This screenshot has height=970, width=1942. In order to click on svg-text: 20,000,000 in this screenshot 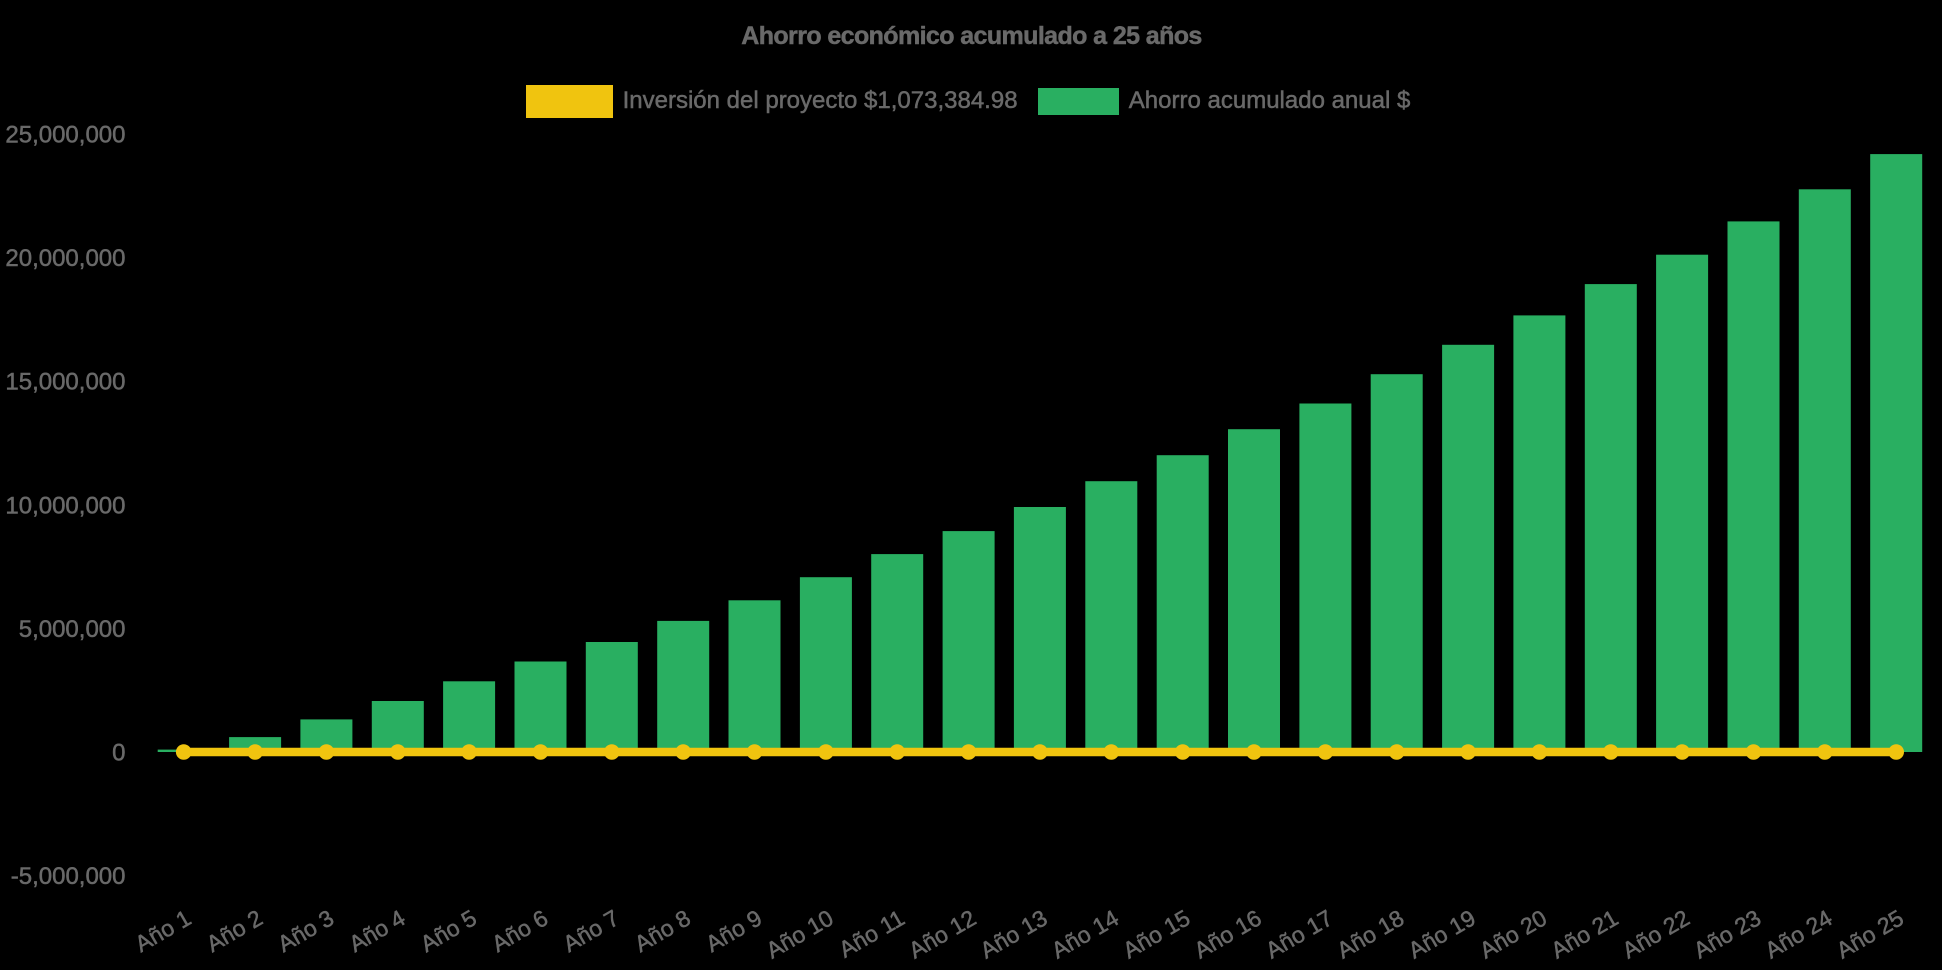, I will do `click(65, 258)`.